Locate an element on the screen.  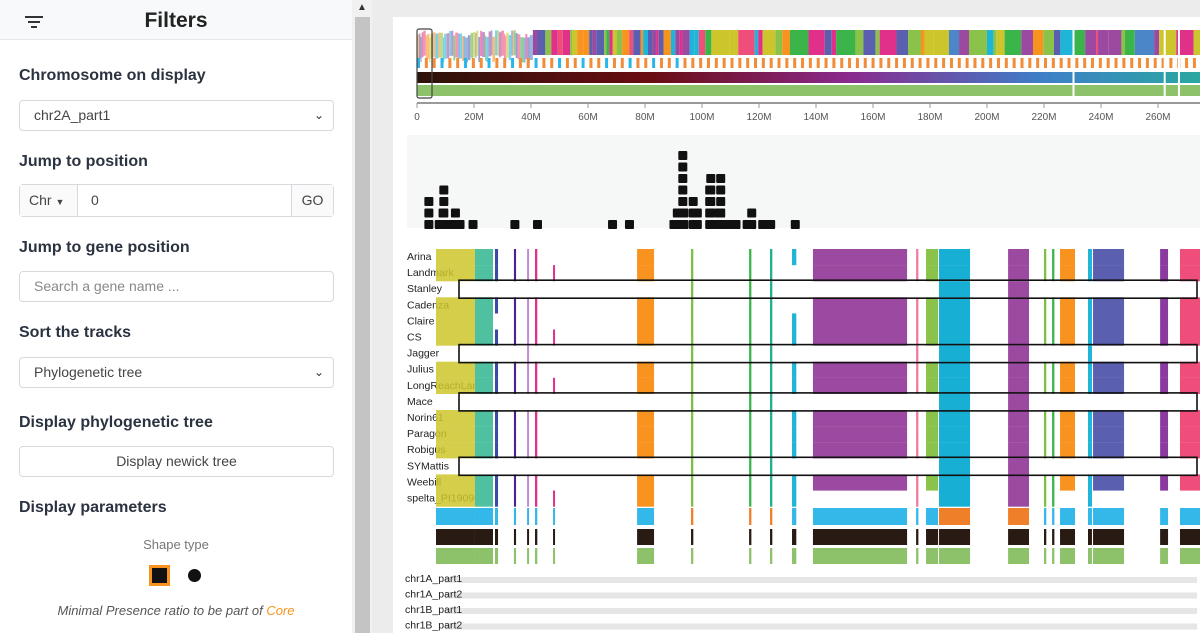
chromosome-select: chr2A_part1 ⌄ is located at coordinates (176, 115).